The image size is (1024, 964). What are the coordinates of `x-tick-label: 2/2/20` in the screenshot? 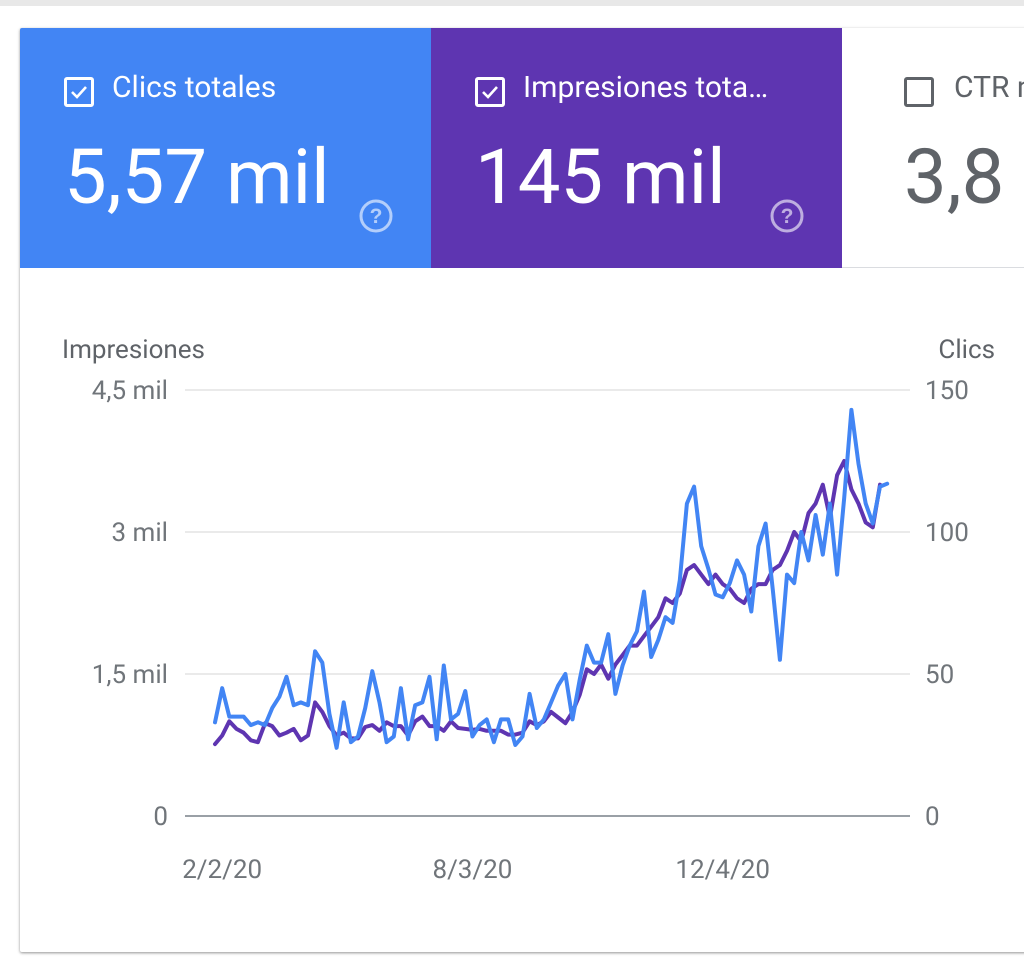 It's located at (222, 870).